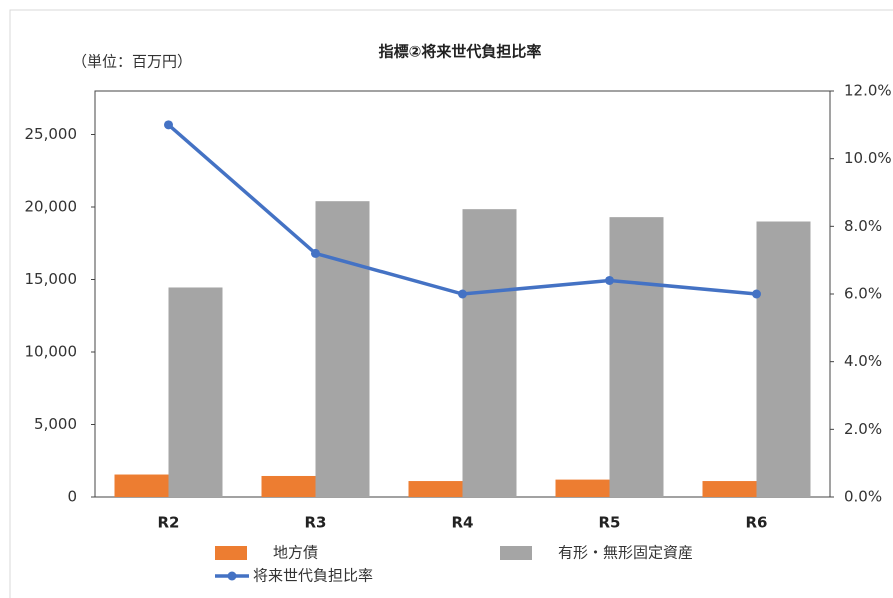 This screenshot has width=893, height=598. Describe the element at coordinates (169, 523) in the screenshot. I see `x-tick-label: R2` at that location.